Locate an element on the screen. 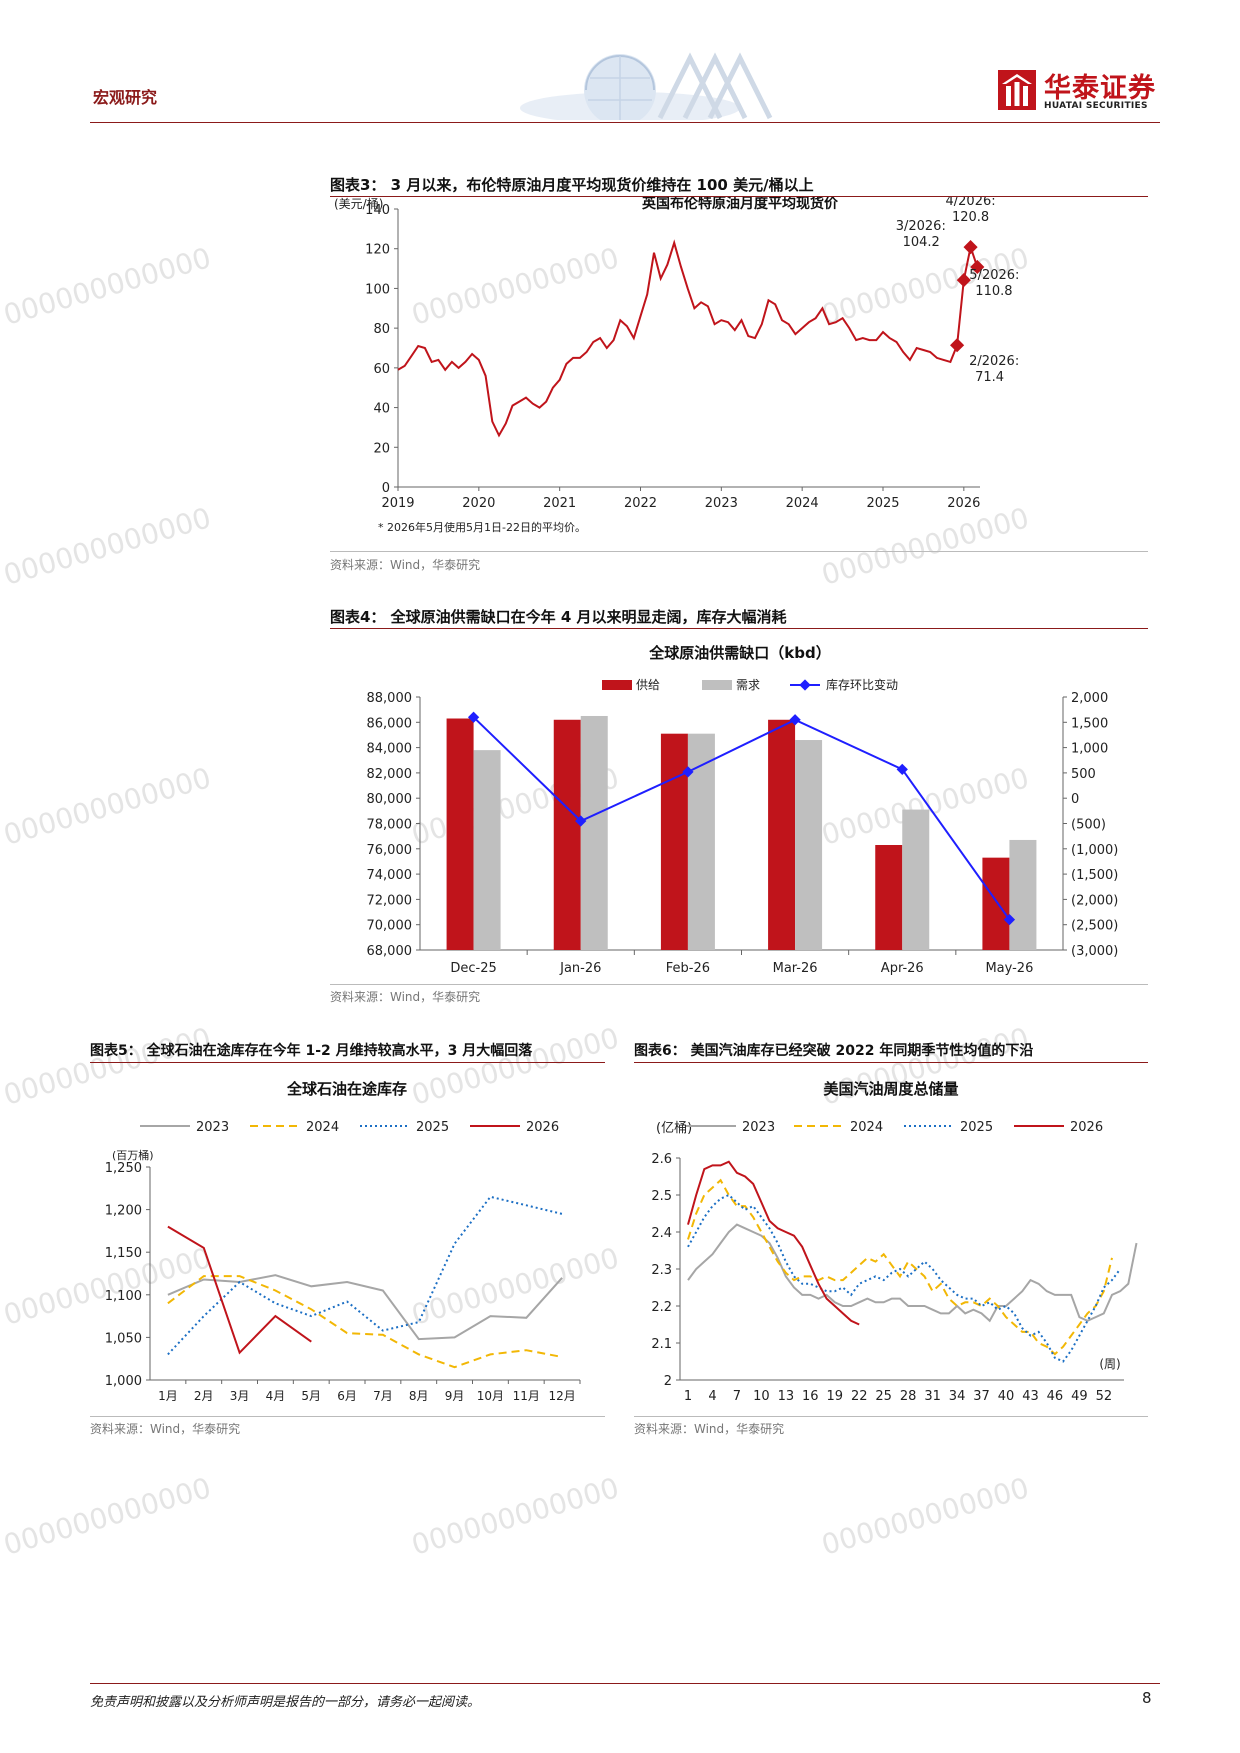 The height and width of the screenshot is (1753, 1240). y-axis-unit: (美元/桶) is located at coordinates (358, 204).